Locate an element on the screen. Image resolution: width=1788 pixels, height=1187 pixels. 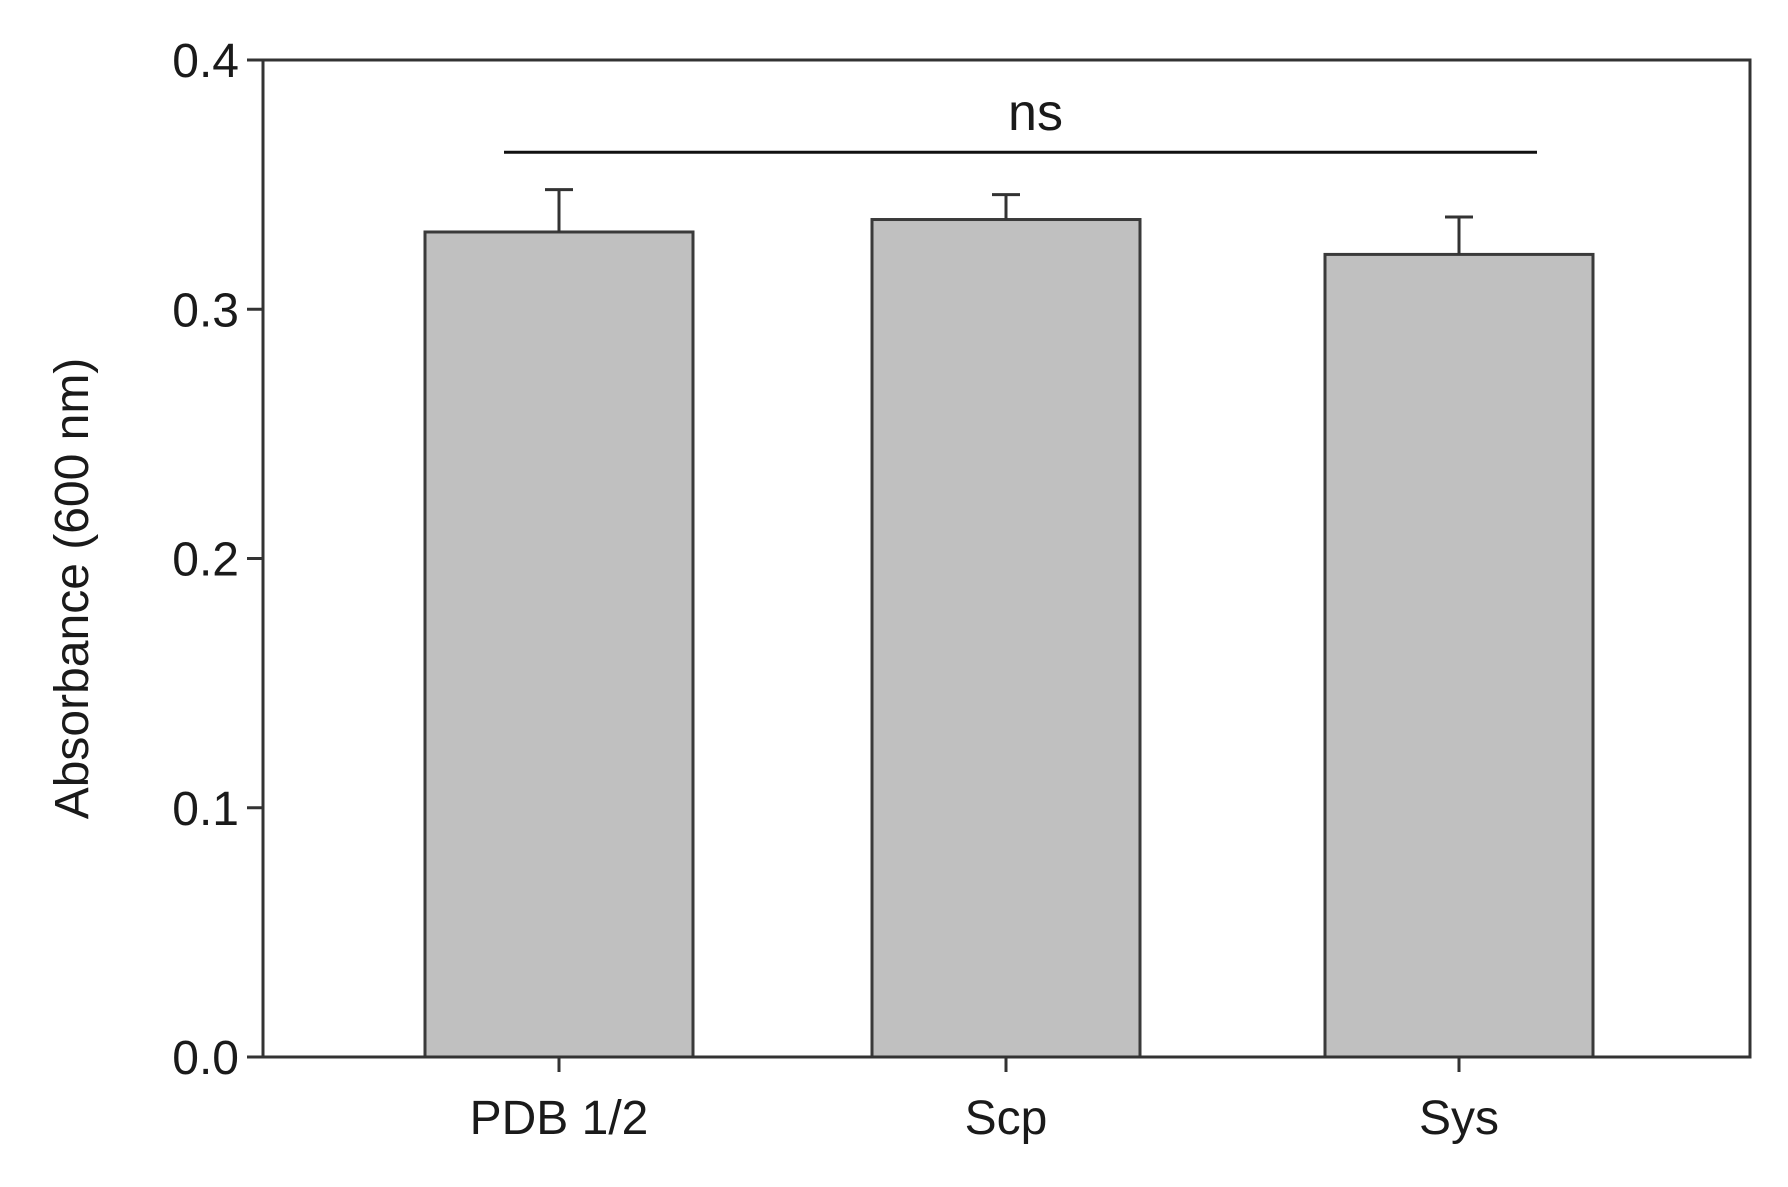
y-tick-label: 0.4 is located at coordinates (205, 61).